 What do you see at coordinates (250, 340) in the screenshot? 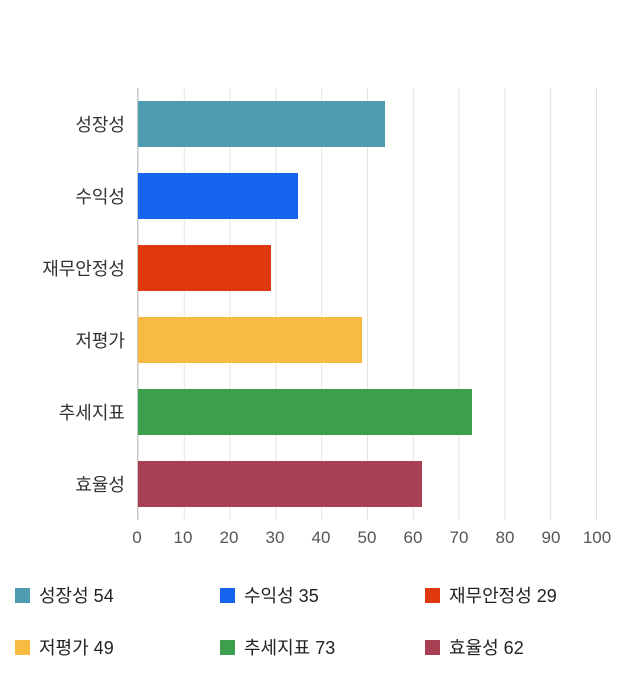
I see `bar-저평가` at bounding box center [250, 340].